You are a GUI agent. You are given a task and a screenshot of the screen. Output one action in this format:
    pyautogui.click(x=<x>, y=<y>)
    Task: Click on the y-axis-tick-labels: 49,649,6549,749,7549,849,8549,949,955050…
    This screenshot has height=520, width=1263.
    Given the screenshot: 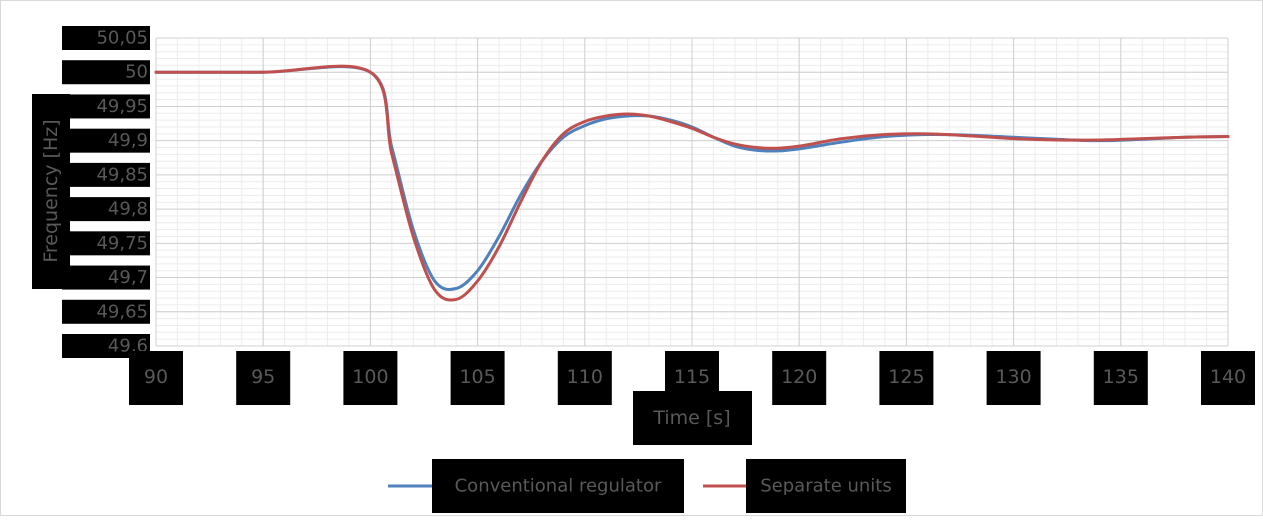 What is the action you would take?
    pyautogui.click(x=106, y=192)
    